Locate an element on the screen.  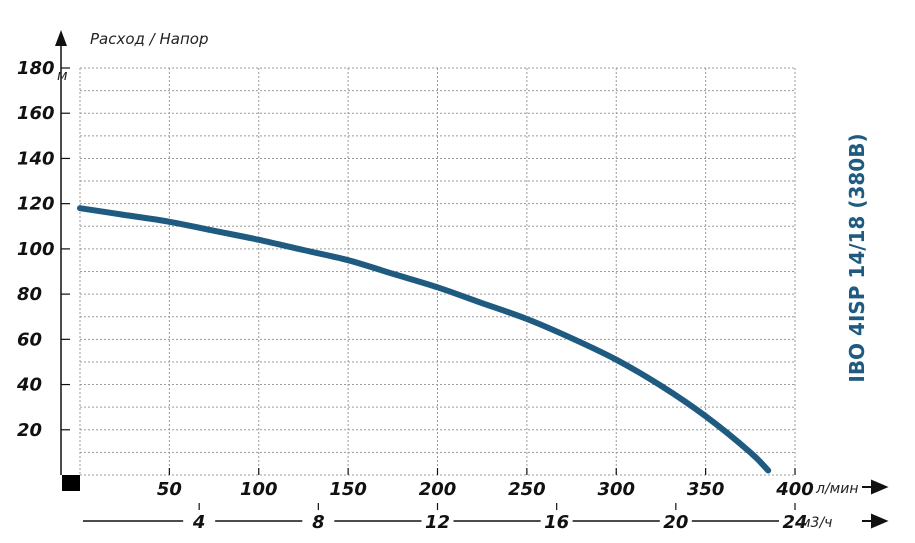
x-primary-tick-label: 50 is located at coordinates (169, 489).